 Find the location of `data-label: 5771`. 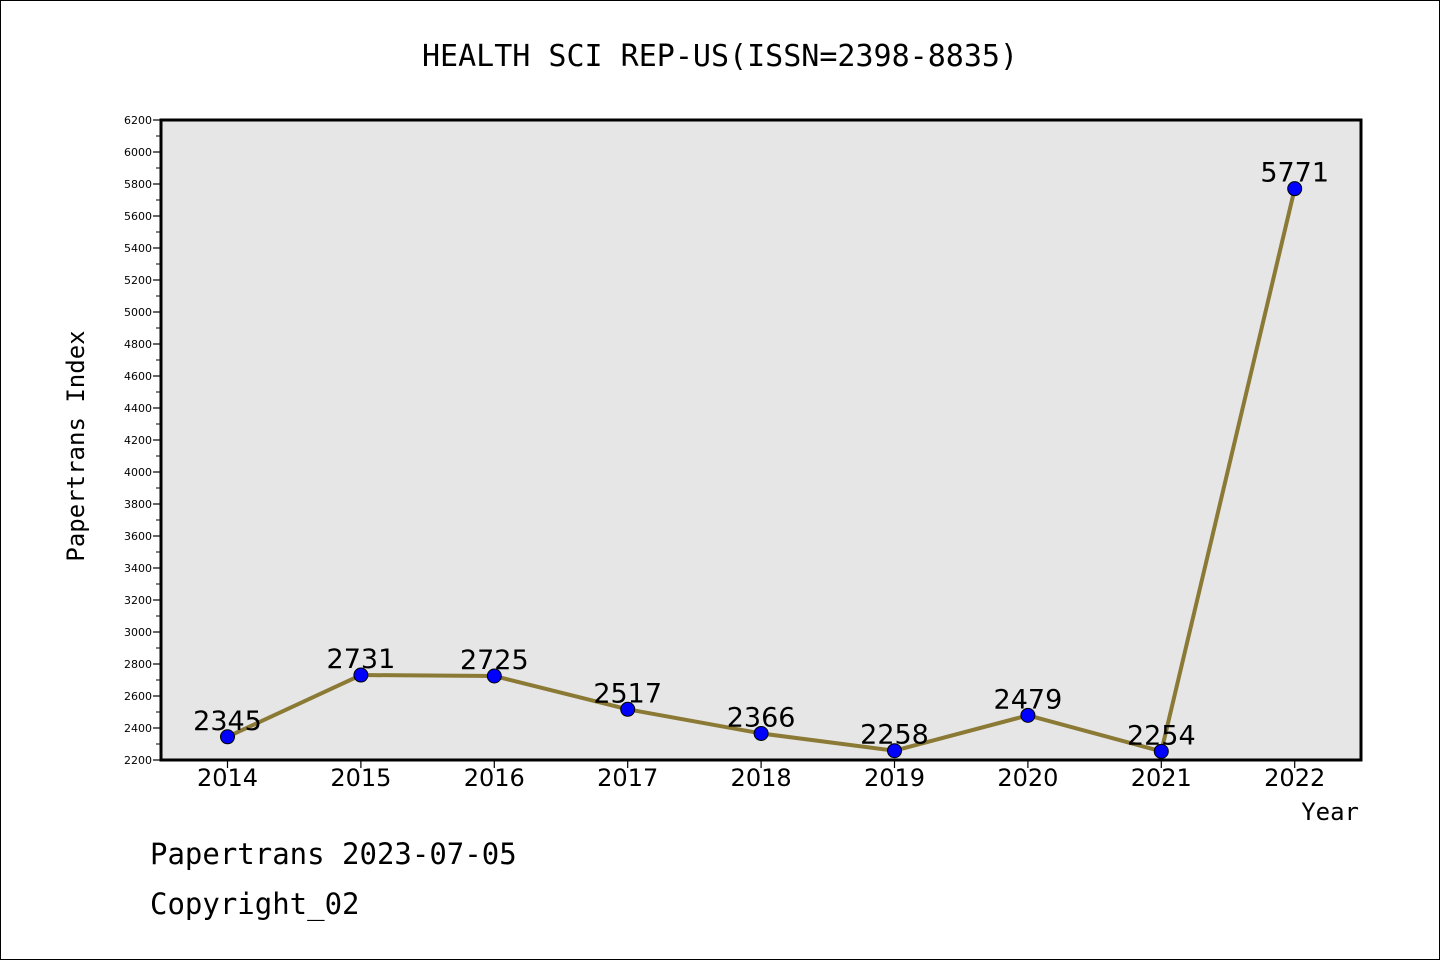

data-label: 5771 is located at coordinates (1294, 173).